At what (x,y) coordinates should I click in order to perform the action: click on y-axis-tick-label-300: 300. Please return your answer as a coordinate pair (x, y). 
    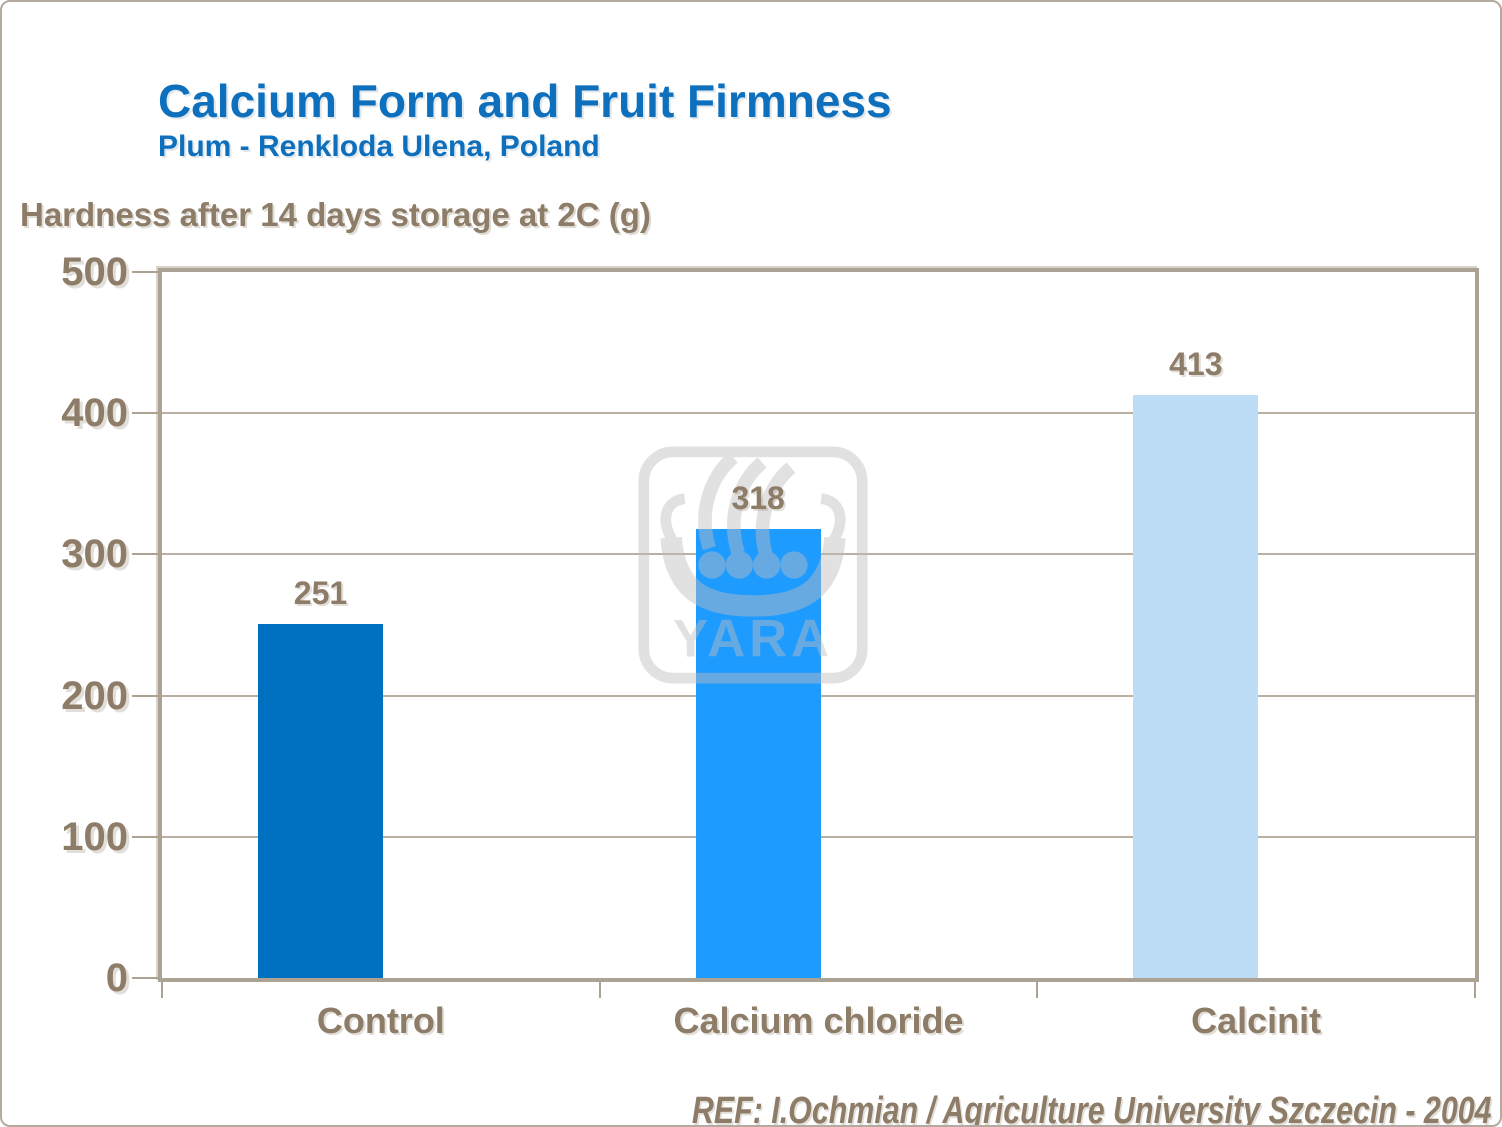
    Looking at the image, I should click on (94, 554).